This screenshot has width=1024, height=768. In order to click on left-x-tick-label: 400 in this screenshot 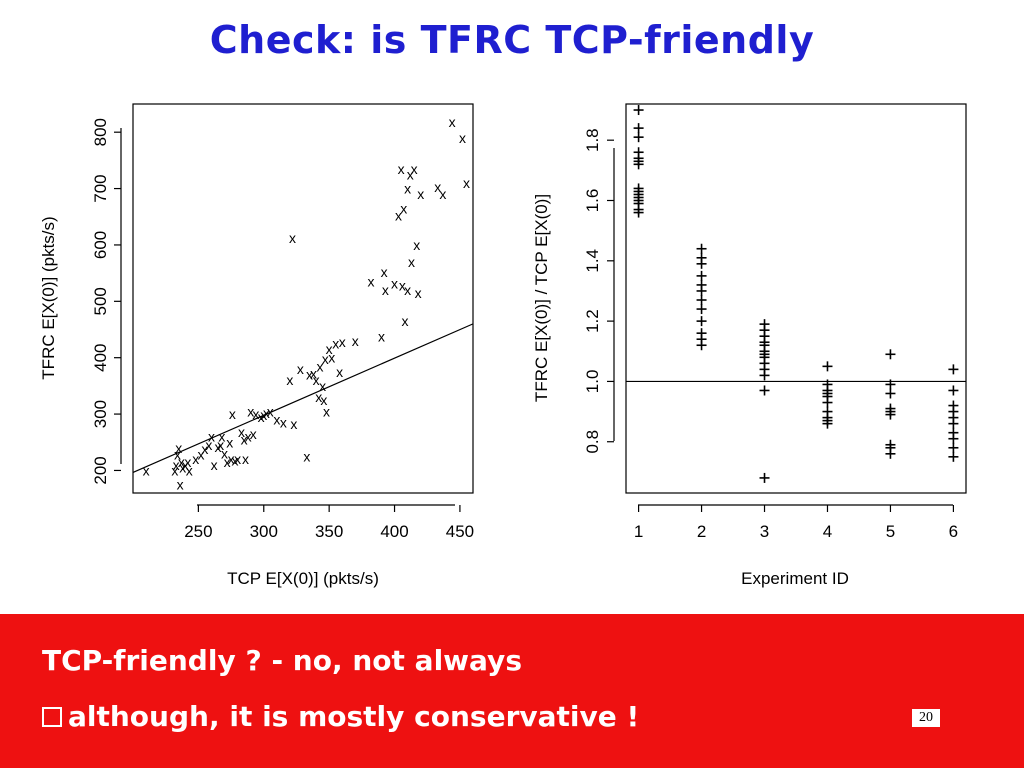, I will do `click(394, 531)`.